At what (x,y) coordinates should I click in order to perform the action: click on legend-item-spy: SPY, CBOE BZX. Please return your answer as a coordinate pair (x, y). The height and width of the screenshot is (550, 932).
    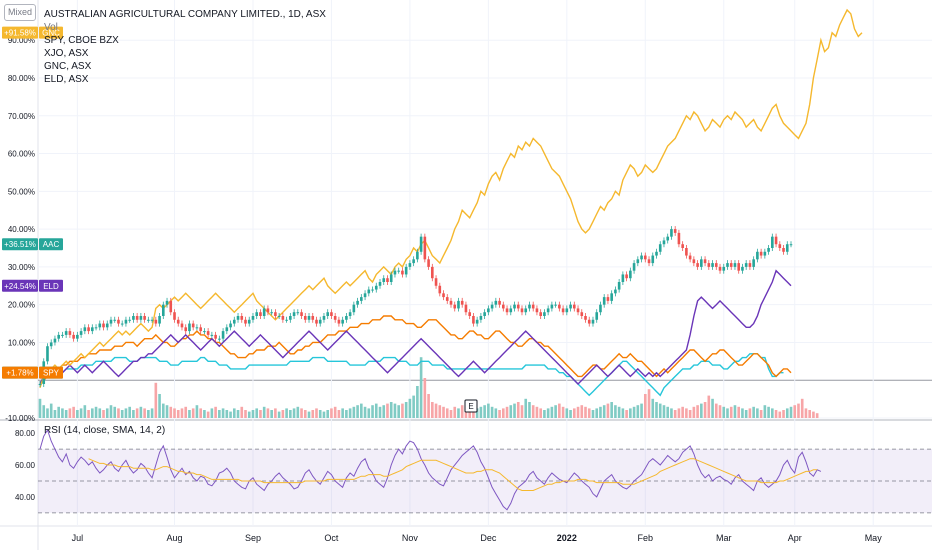
    Looking at the image, I should click on (81, 40).